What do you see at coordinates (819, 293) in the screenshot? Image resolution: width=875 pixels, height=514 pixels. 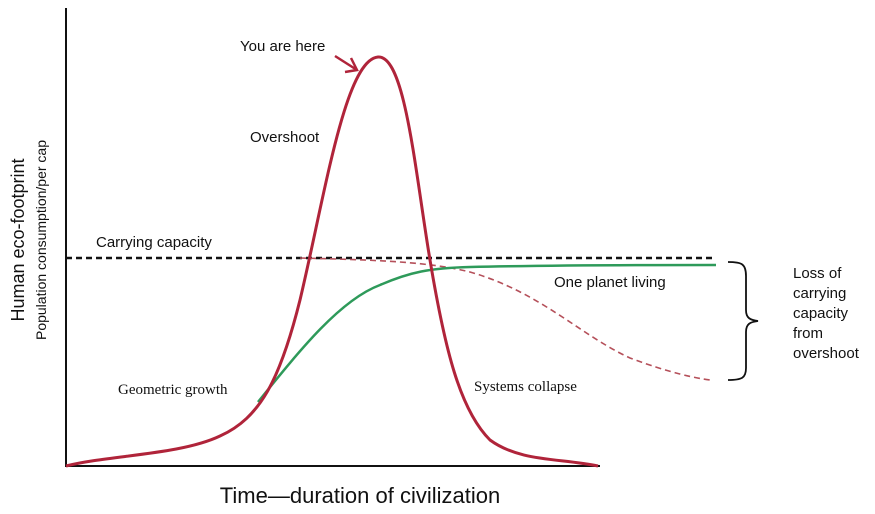 I see `loss-note-line: carrying` at bounding box center [819, 293].